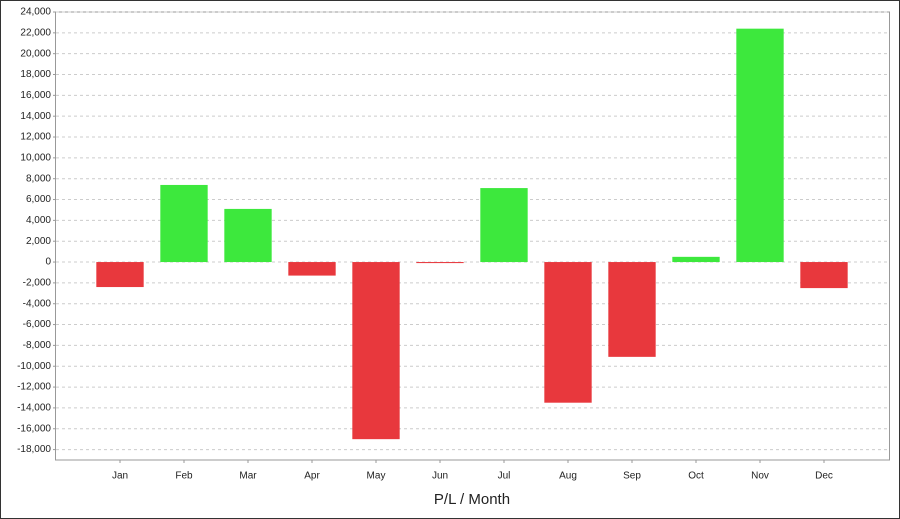  I want to click on y-tick-label: -14,000, so click(34, 408).